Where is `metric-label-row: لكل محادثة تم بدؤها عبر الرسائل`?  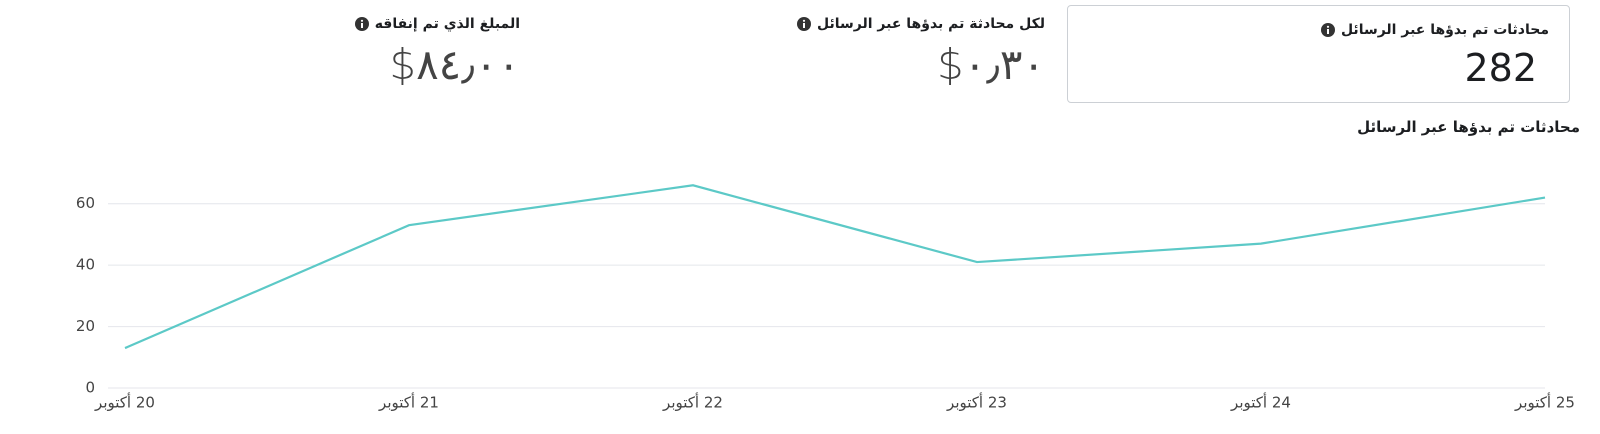 metric-label-row: لكل محادثة تم بدؤها عبر الرسائل is located at coordinates (921, 24).